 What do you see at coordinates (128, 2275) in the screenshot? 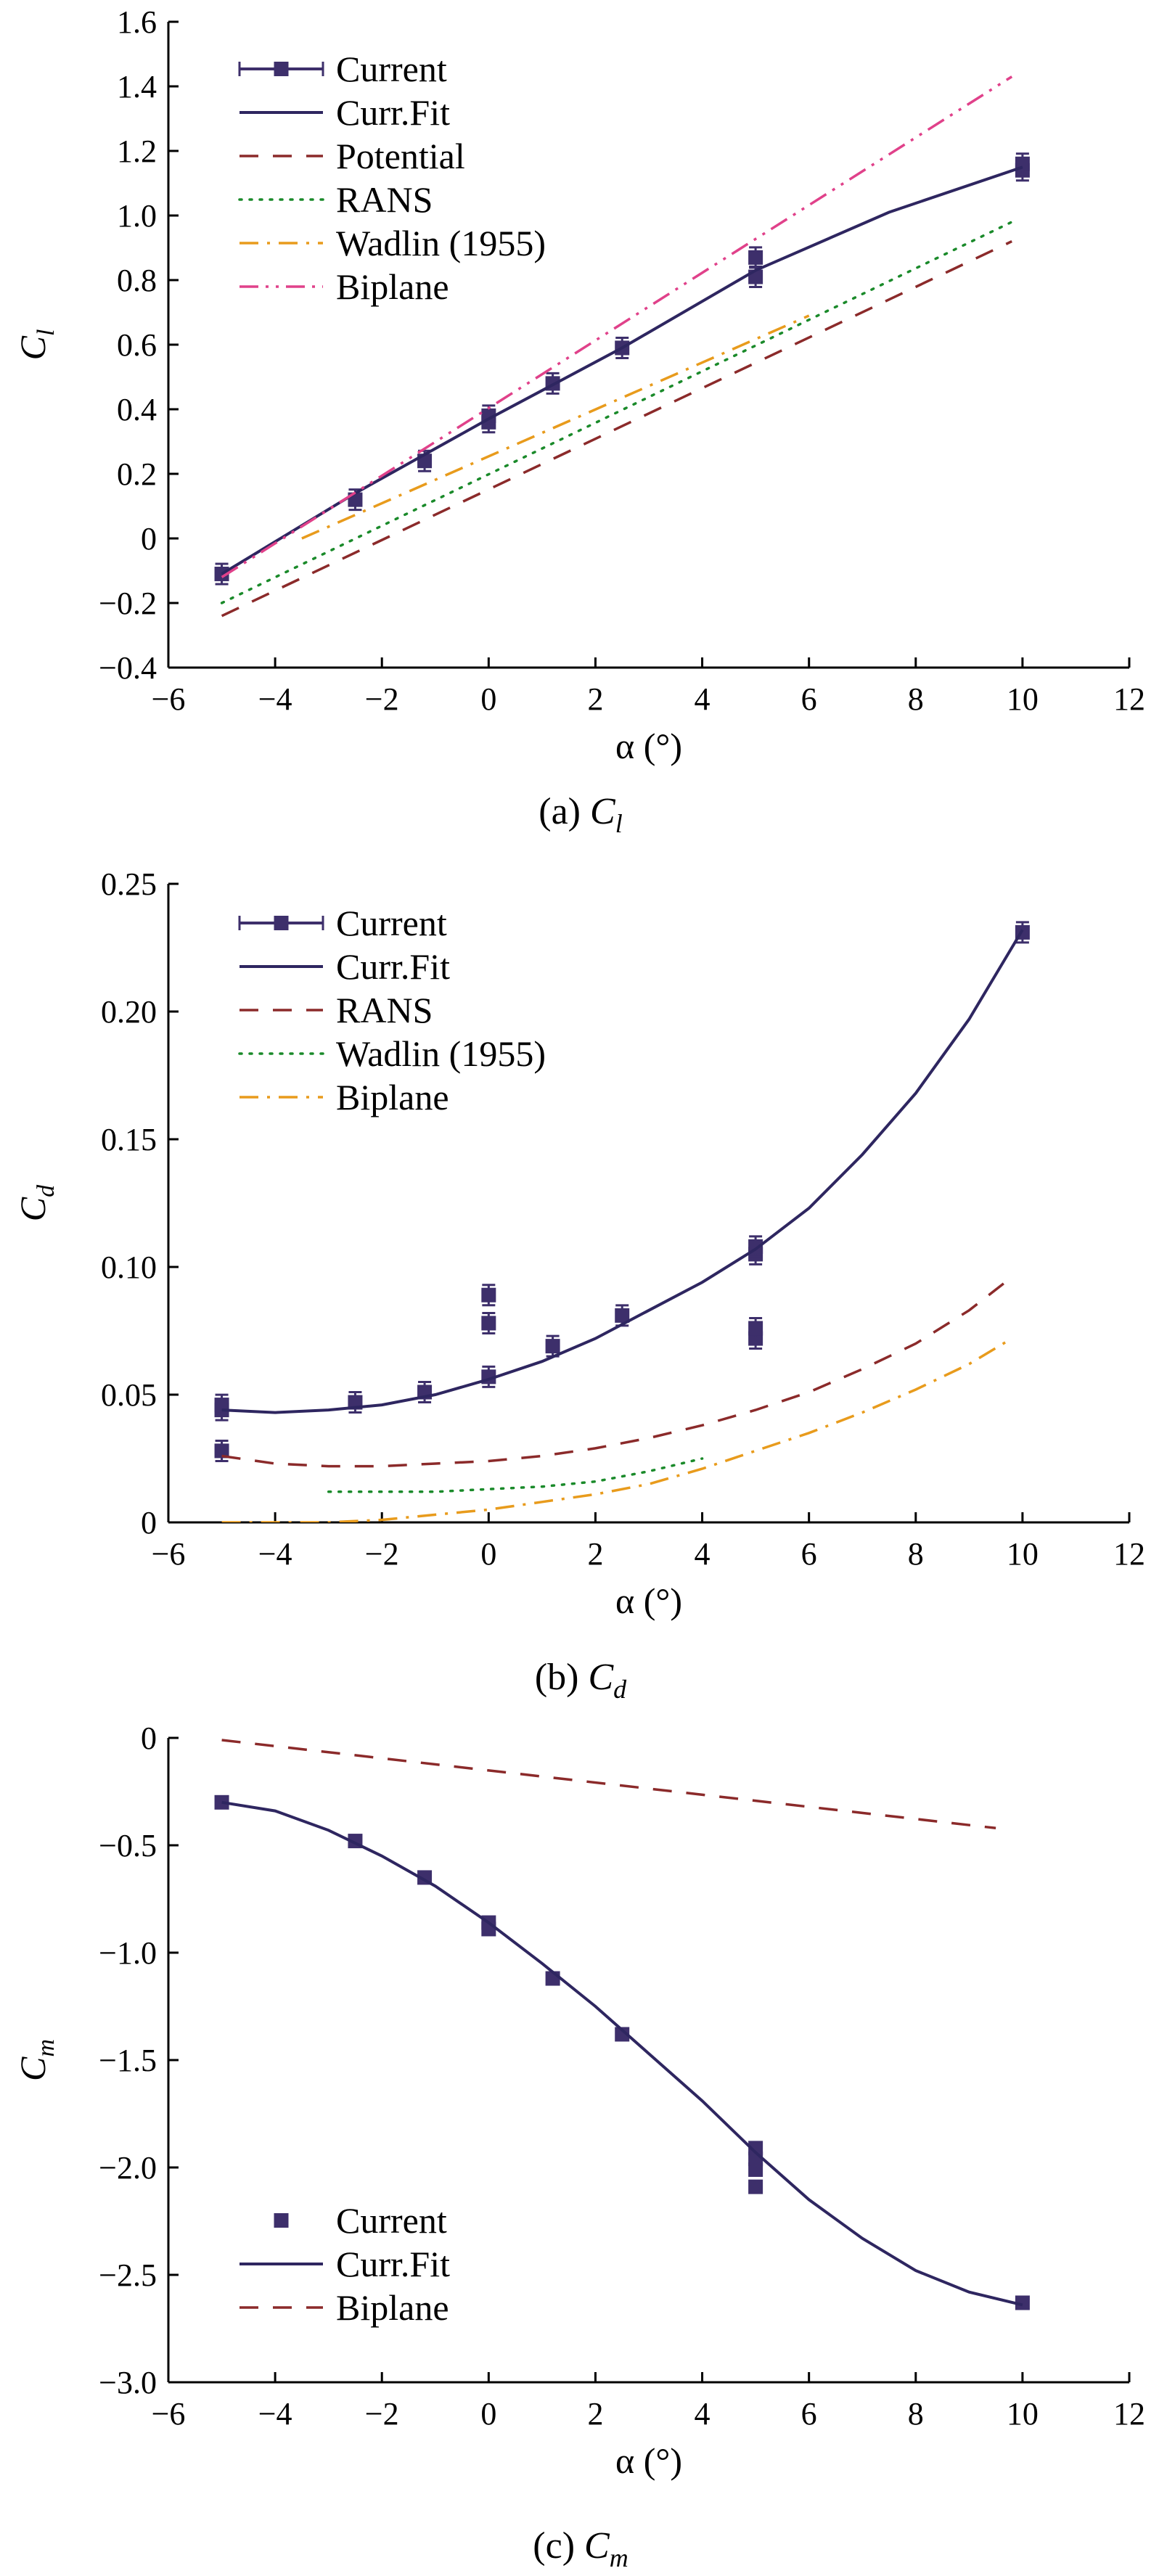
I see `y-tick-label: −2.5` at bounding box center [128, 2275].